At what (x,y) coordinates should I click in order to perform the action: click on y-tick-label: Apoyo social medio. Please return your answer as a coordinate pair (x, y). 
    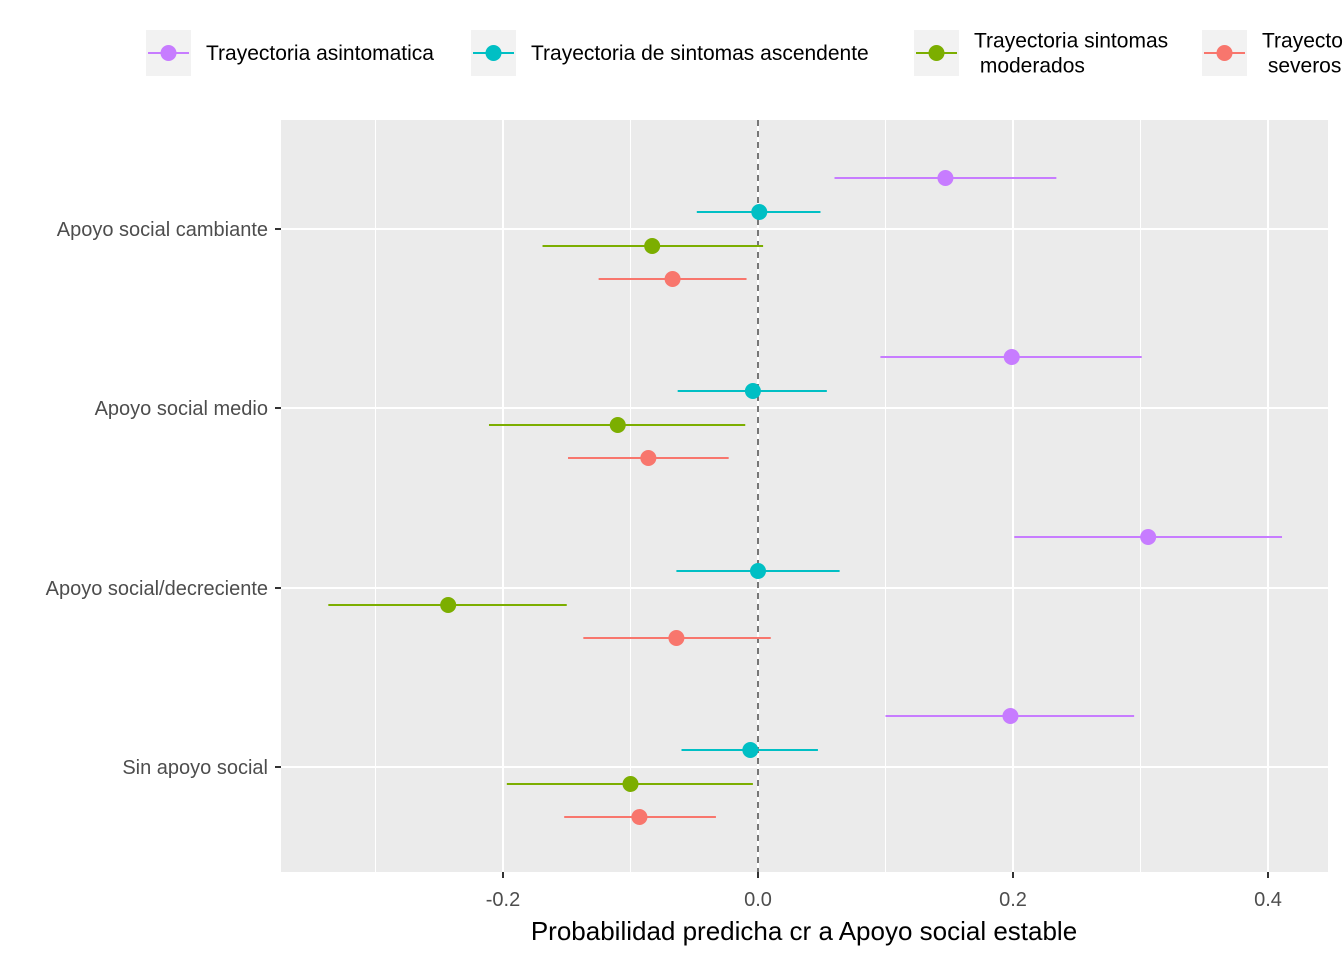
    Looking at the image, I should click on (181, 409).